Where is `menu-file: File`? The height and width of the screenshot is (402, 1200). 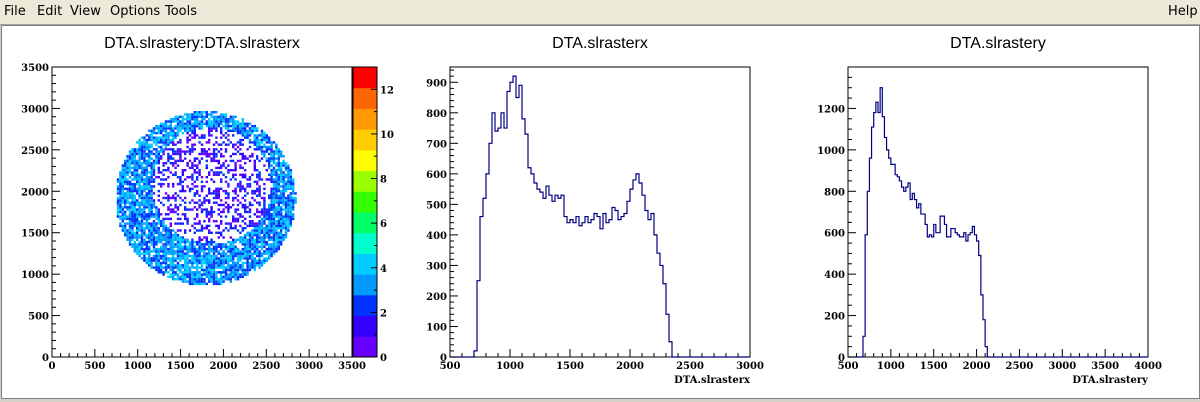
menu-file: File is located at coordinates (15, 11).